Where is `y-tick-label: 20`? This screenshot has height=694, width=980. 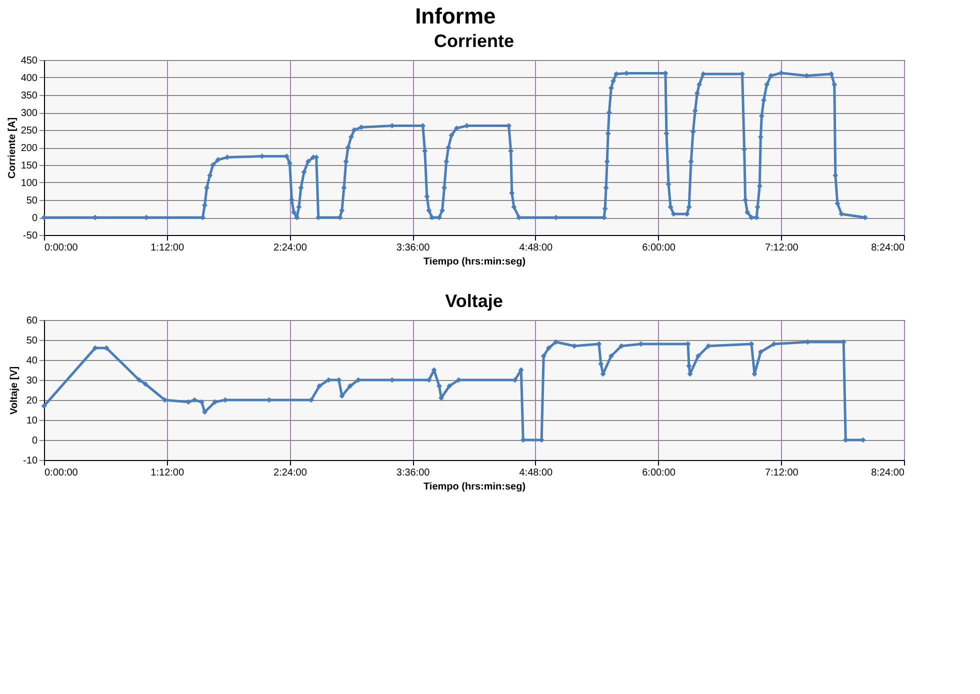 y-tick-label: 20 is located at coordinates (32, 401).